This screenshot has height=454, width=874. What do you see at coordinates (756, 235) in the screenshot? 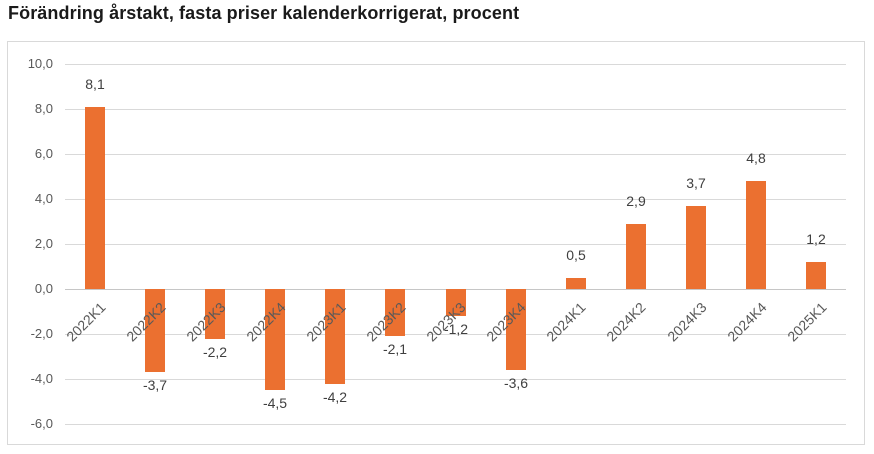
I see `bar-2024K4` at bounding box center [756, 235].